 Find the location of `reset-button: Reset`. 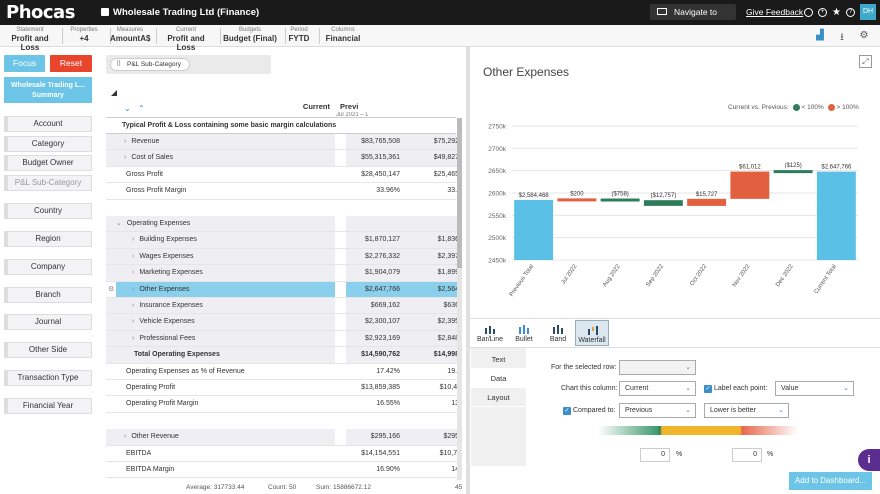

reset-button: Reset is located at coordinates (71, 63).